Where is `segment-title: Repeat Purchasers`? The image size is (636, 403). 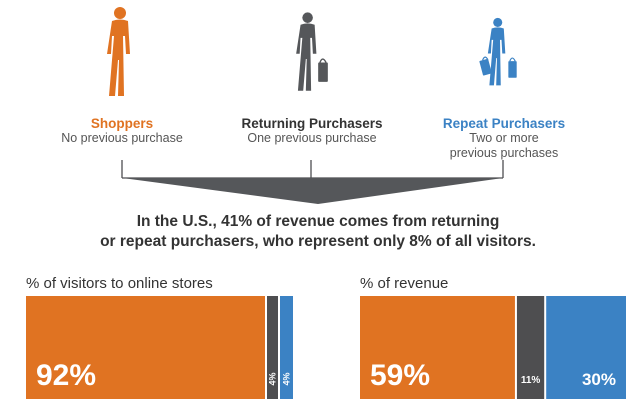 segment-title: Repeat Purchasers is located at coordinates (504, 123).